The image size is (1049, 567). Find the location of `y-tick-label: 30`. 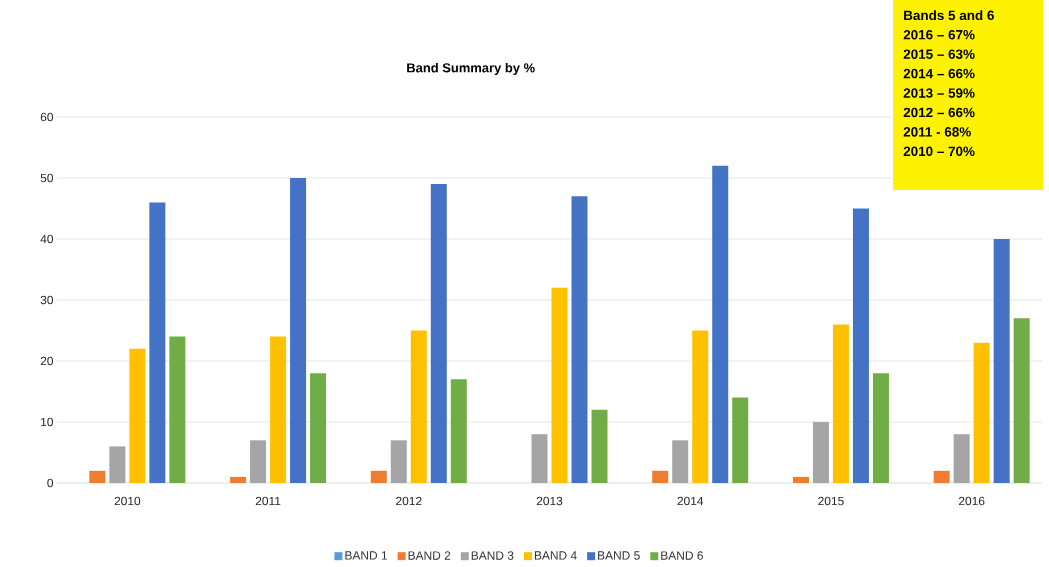

y-tick-label: 30 is located at coordinates (47, 300).